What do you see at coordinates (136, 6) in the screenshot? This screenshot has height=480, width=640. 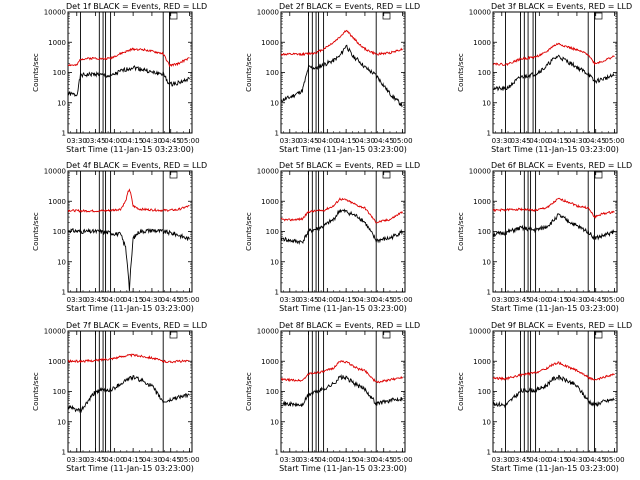 I see `panel-title: Det 1f BLACK = Events, RED = LLD` at bounding box center [136, 6].